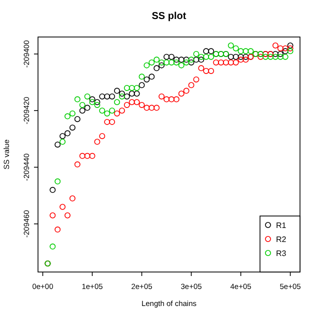 This screenshot has width=320, height=320. Describe the element at coordinates (281, 225) in the screenshot. I see `legend-label: R1` at that location.